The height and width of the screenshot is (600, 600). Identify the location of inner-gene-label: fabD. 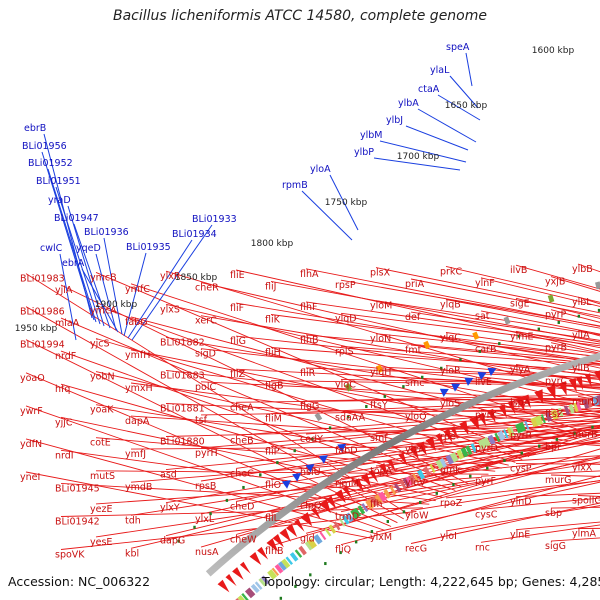
(346, 451).